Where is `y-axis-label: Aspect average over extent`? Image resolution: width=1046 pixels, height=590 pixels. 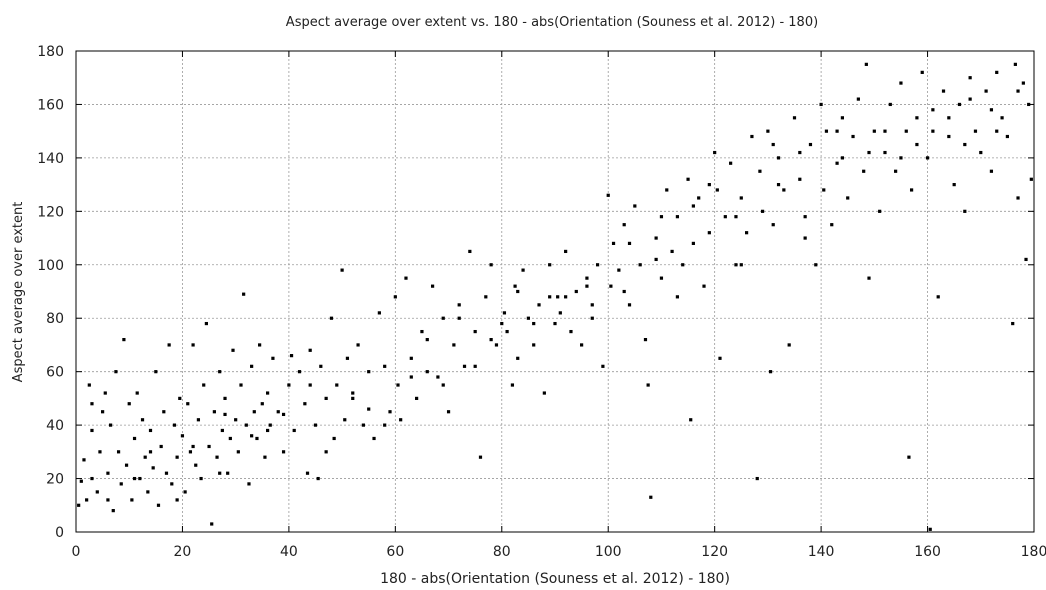
y-axis-label: Aspect average over extent is located at coordinates (18, 292).